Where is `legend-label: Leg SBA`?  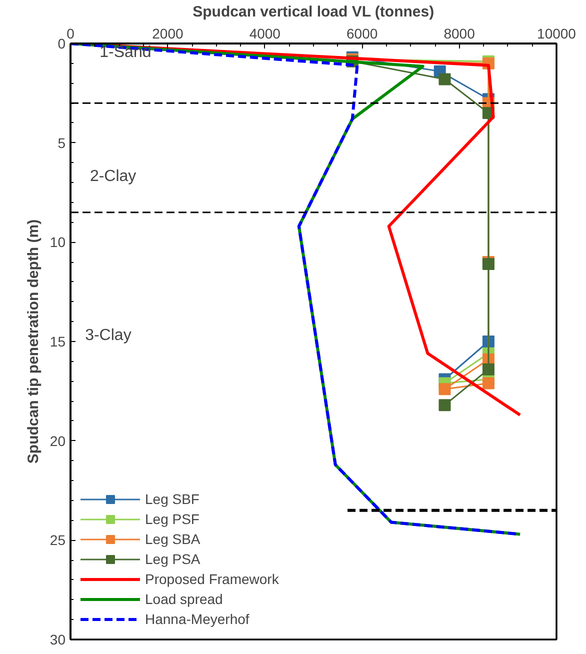
legend-label: Leg SBA is located at coordinates (172, 539).